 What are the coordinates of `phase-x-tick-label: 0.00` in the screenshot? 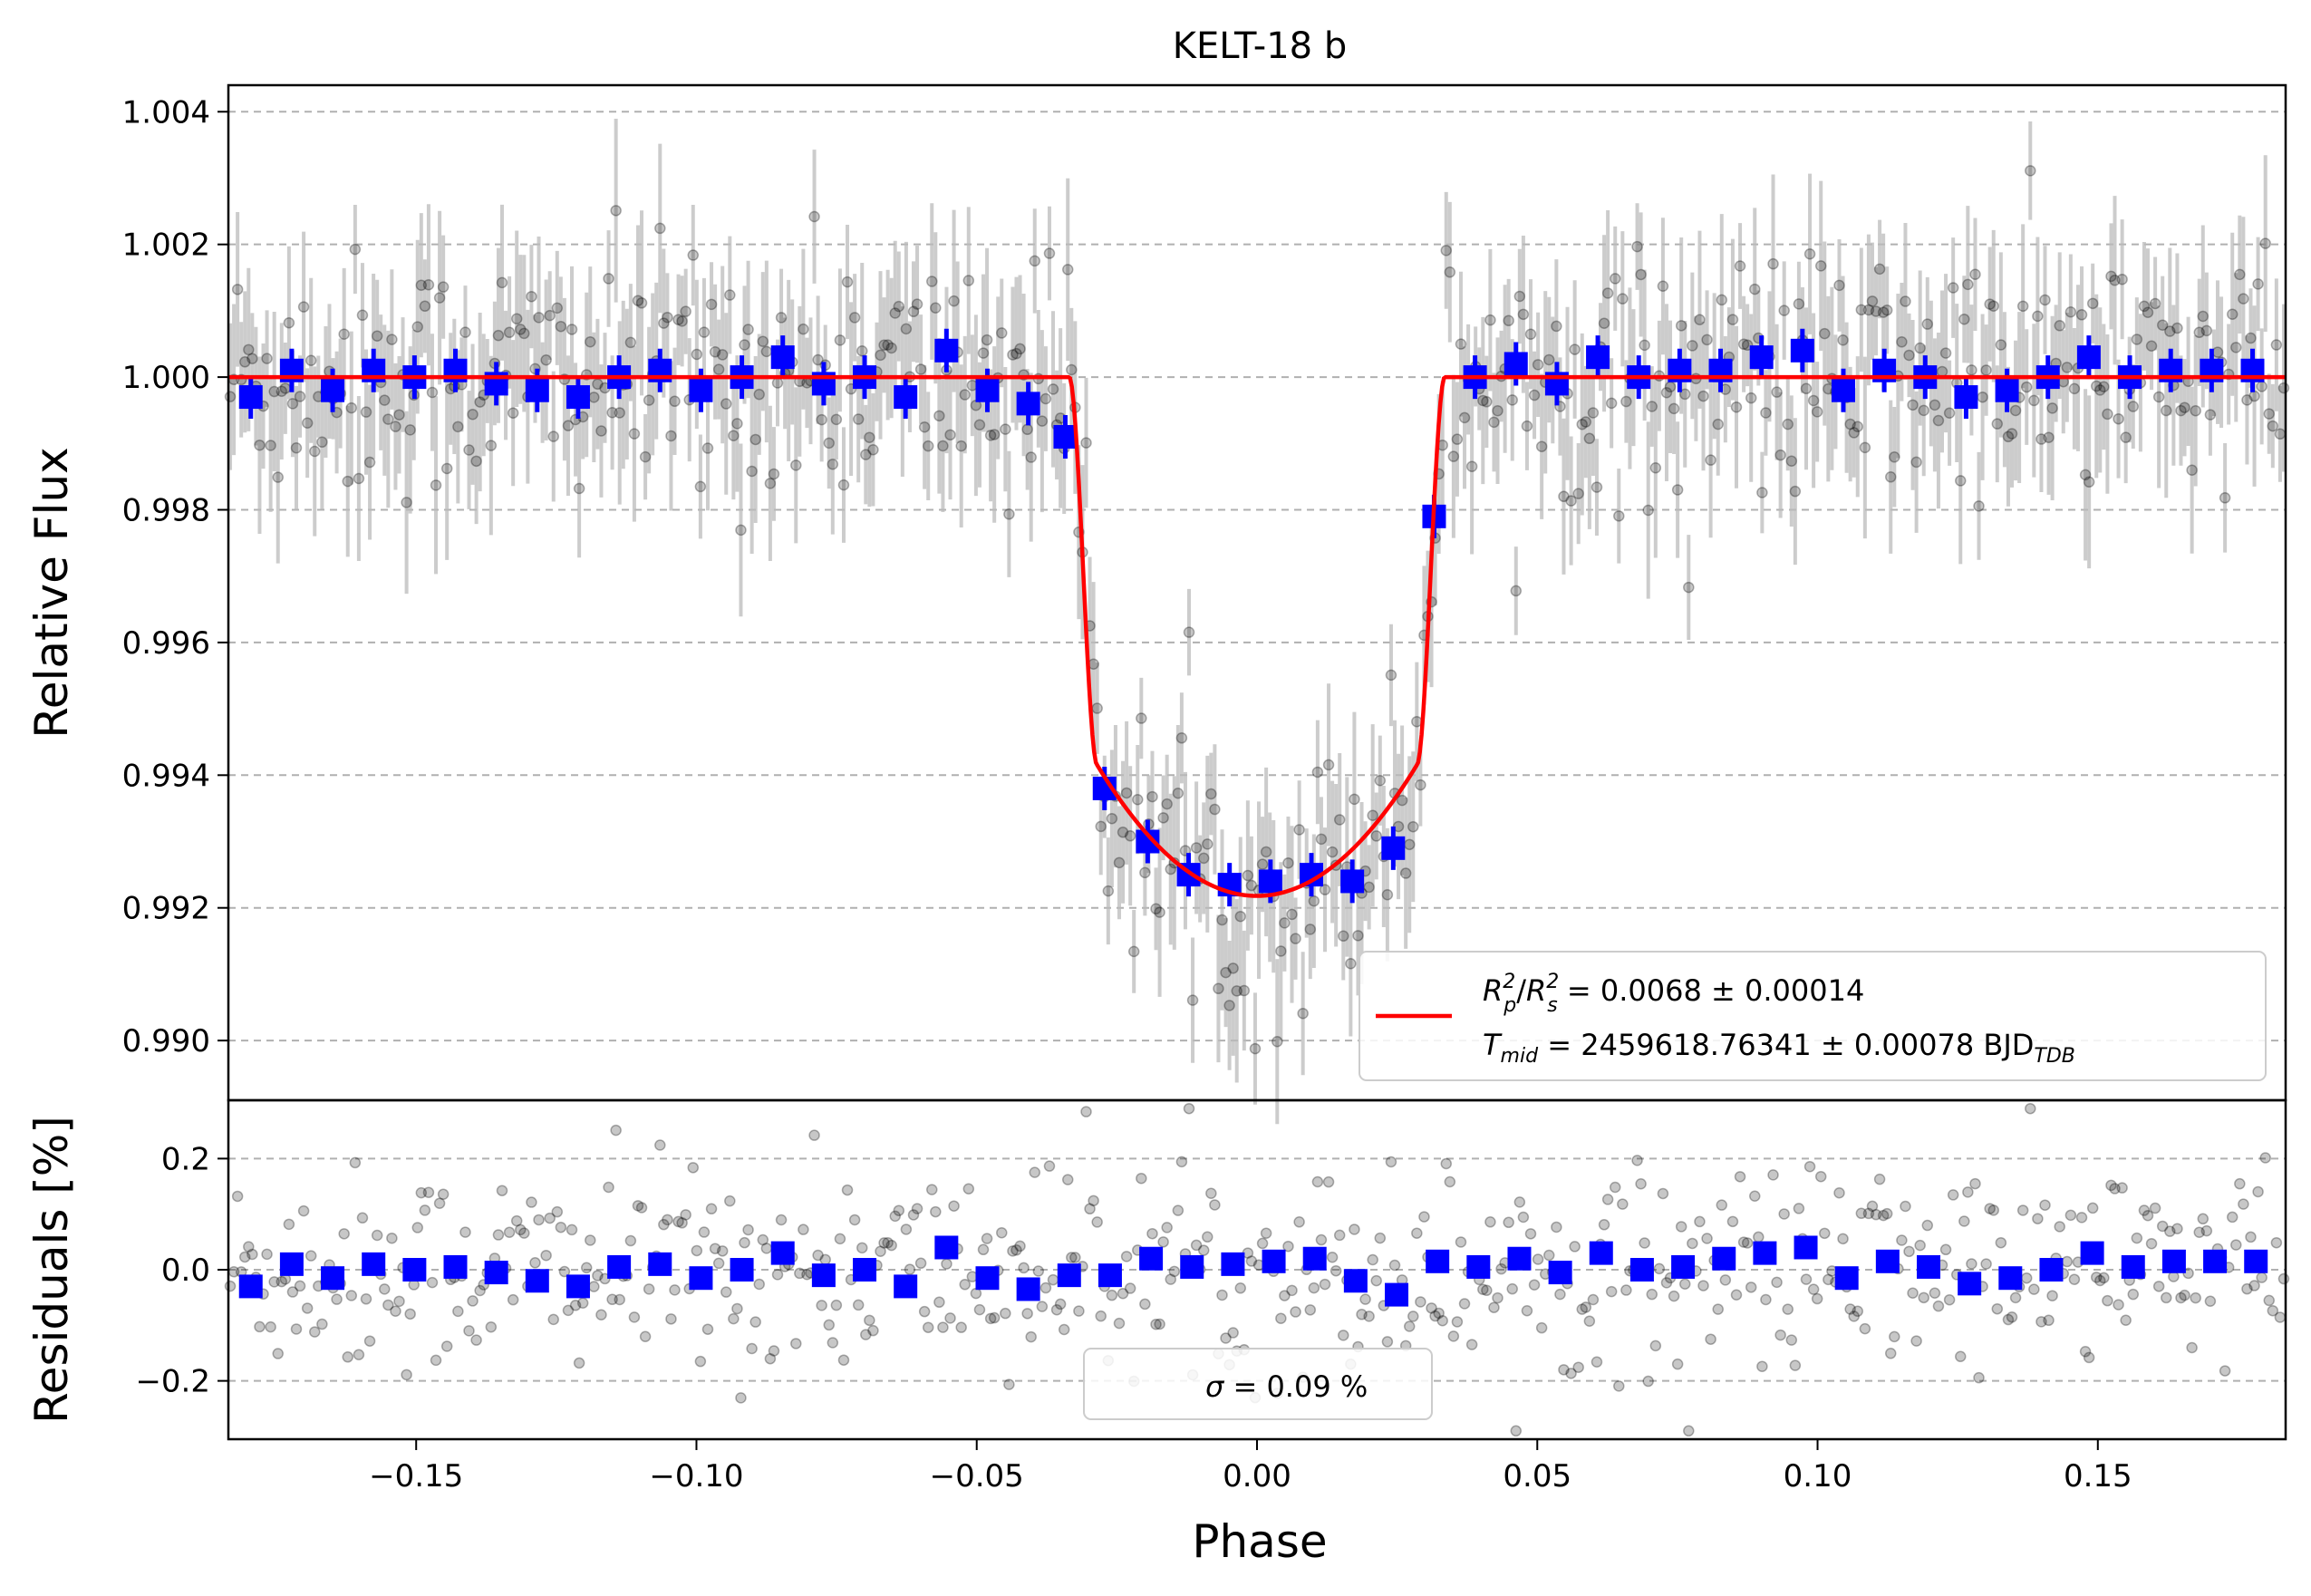 It's located at (1257, 1476).